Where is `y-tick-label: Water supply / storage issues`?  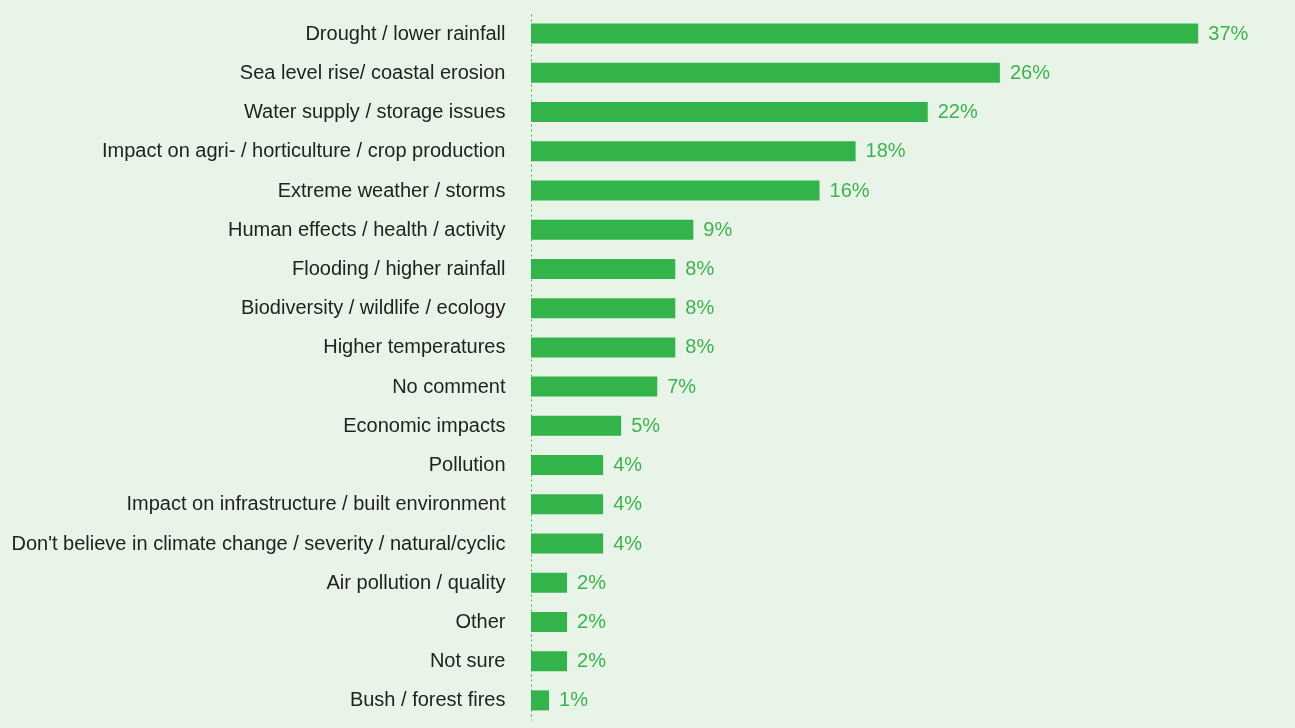 y-tick-label: Water supply / storage issues is located at coordinates (374, 111).